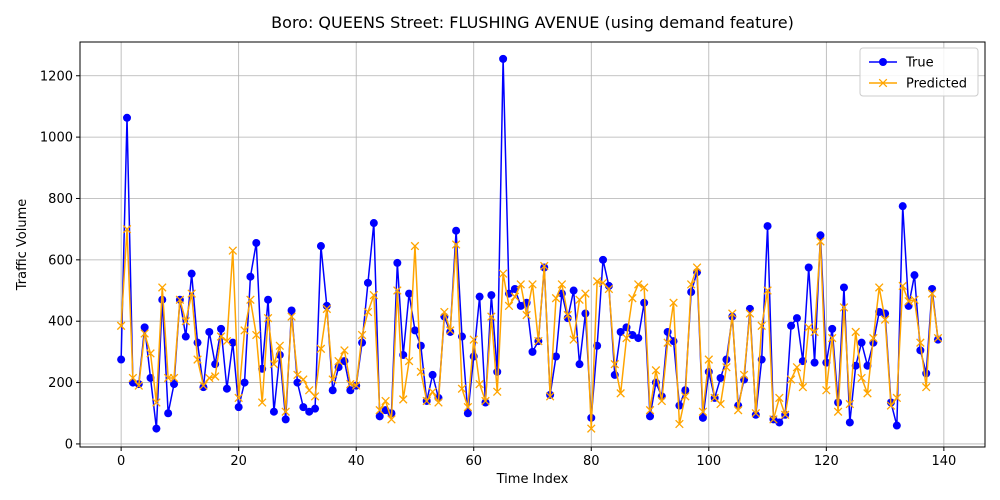 The width and height of the screenshot is (1000, 500). What do you see at coordinates (60, 260) in the screenshot?
I see `y-tick-label: 600` at bounding box center [60, 260].